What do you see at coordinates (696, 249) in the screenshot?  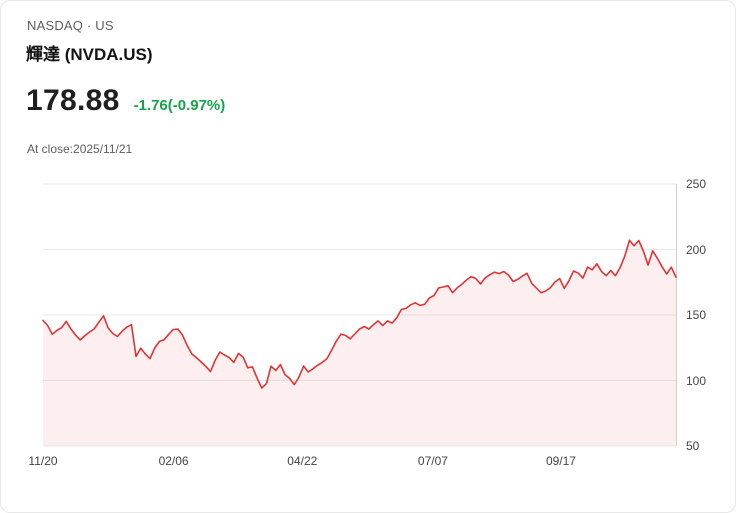 I see `y-axis-tick: 200` at bounding box center [696, 249].